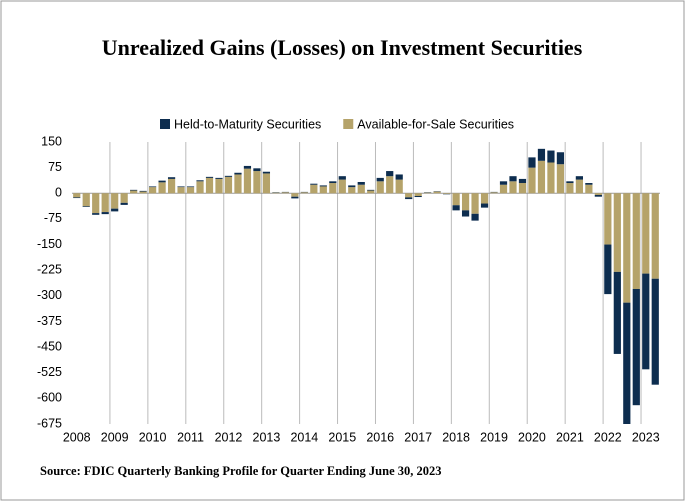  What do you see at coordinates (115, 437) in the screenshot?
I see `x-tick-label: 2009` at bounding box center [115, 437].